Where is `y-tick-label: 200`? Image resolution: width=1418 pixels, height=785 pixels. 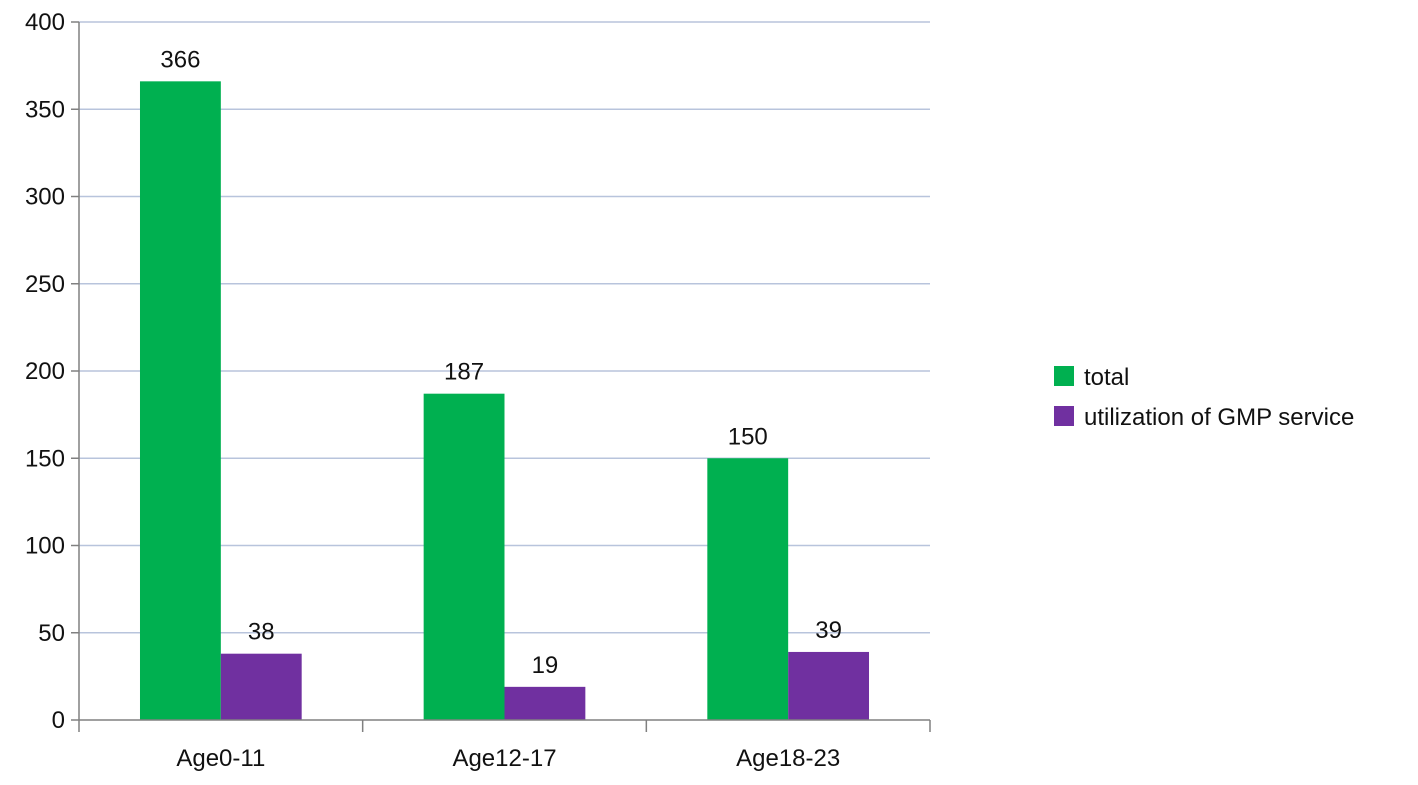 y-tick-label: 200 is located at coordinates (45, 371).